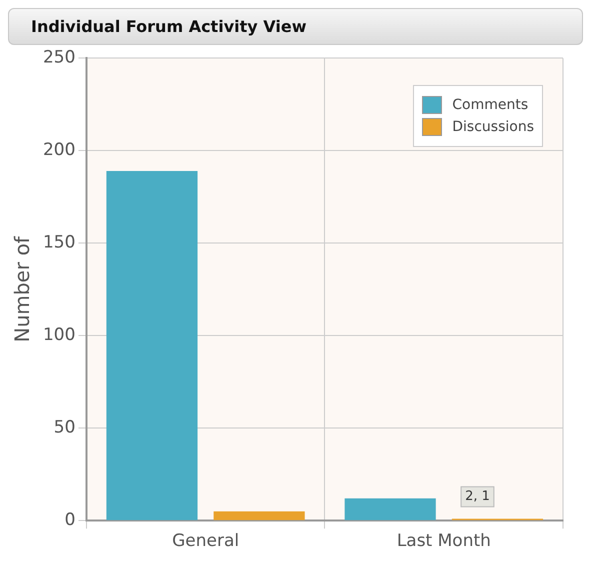 The height and width of the screenshot is (567, 591). Describe the element at coordinates (22, 288) in the screenshot. I see `y-axis-title: Number of` at that location.